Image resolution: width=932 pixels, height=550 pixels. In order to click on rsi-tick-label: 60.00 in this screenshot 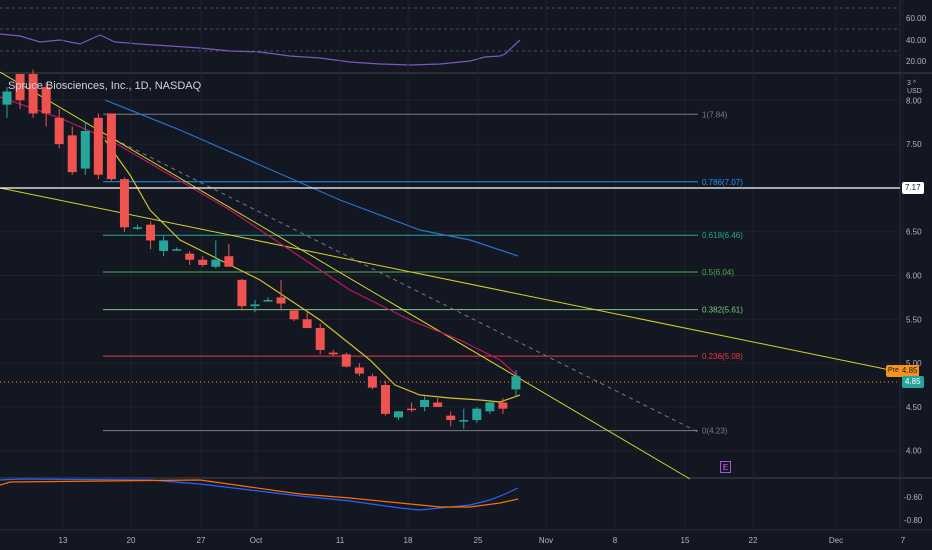, I will do `click(916, 18)`.